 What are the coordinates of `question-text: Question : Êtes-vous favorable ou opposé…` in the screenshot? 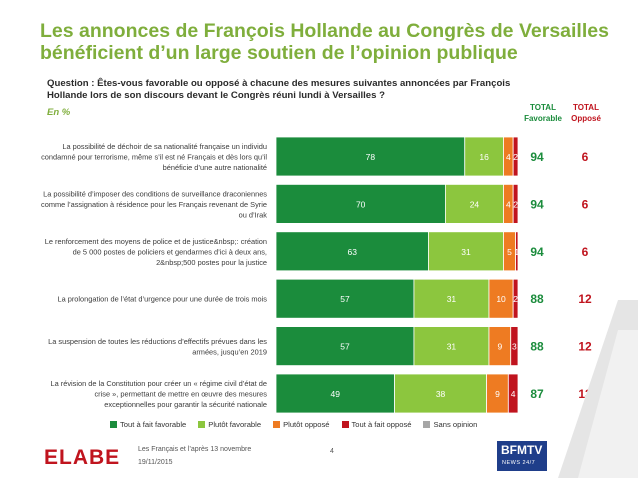 It's located at (279, 90).